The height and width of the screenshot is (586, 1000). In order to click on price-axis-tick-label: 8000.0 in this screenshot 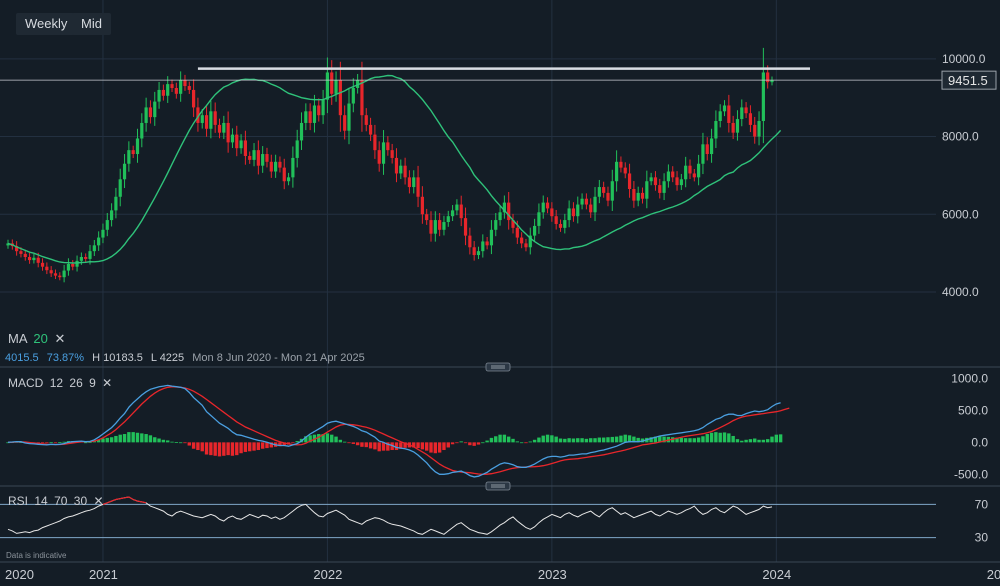, I will do `click(960, 137)`.